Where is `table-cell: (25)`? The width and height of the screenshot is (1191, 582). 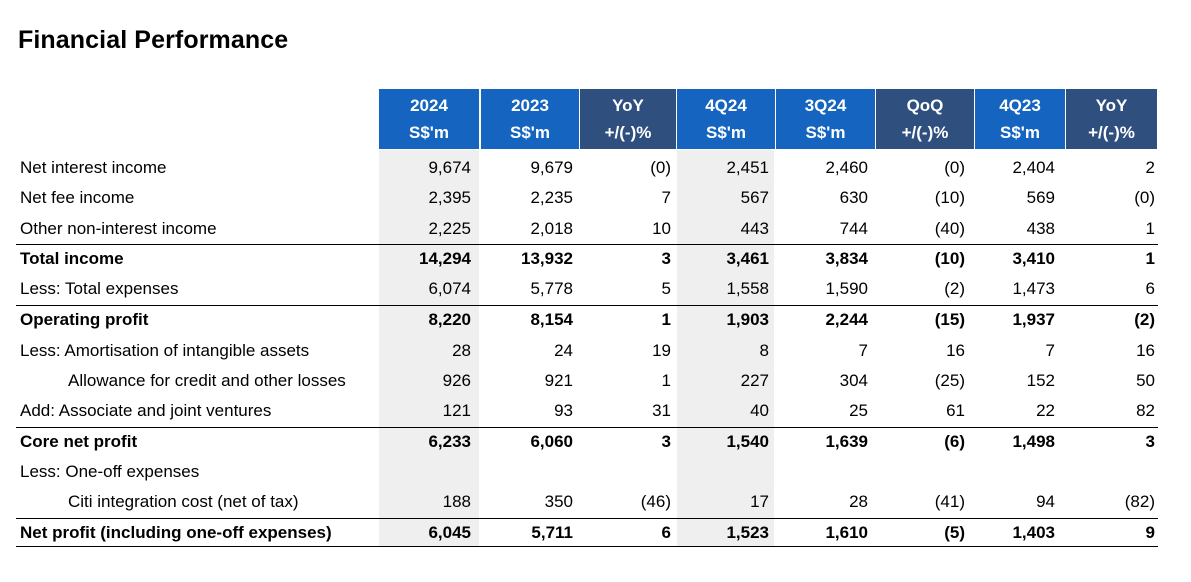
table-cell: (25) is located at coordinates (949, 380).